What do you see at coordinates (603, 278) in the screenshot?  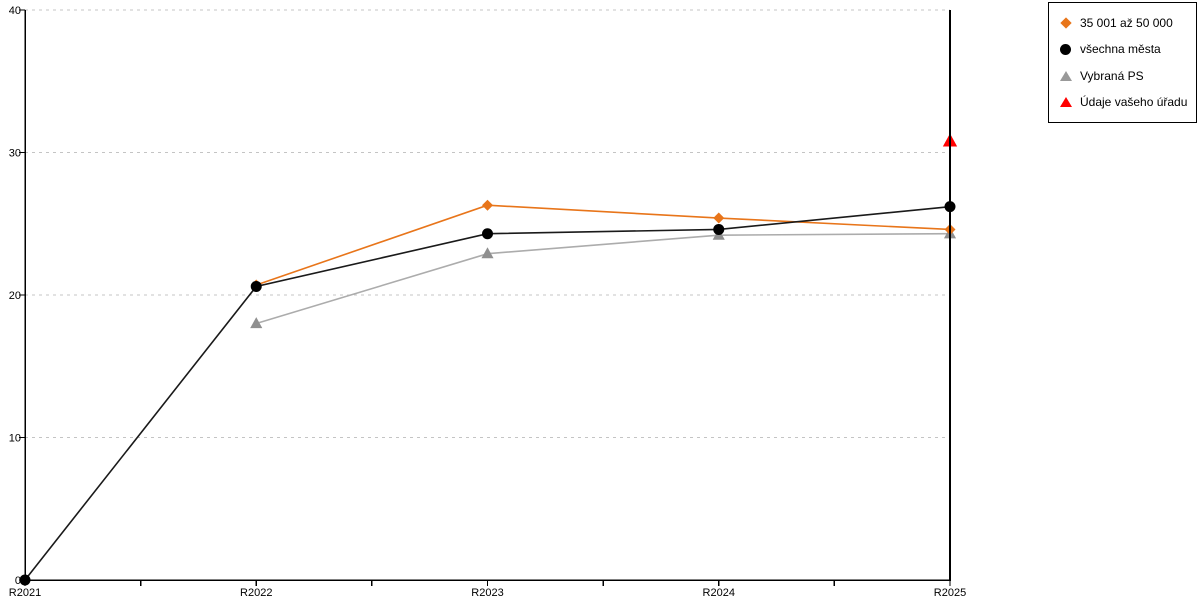 I see `series-vybrana-ps` at bounding box center [603, 278].